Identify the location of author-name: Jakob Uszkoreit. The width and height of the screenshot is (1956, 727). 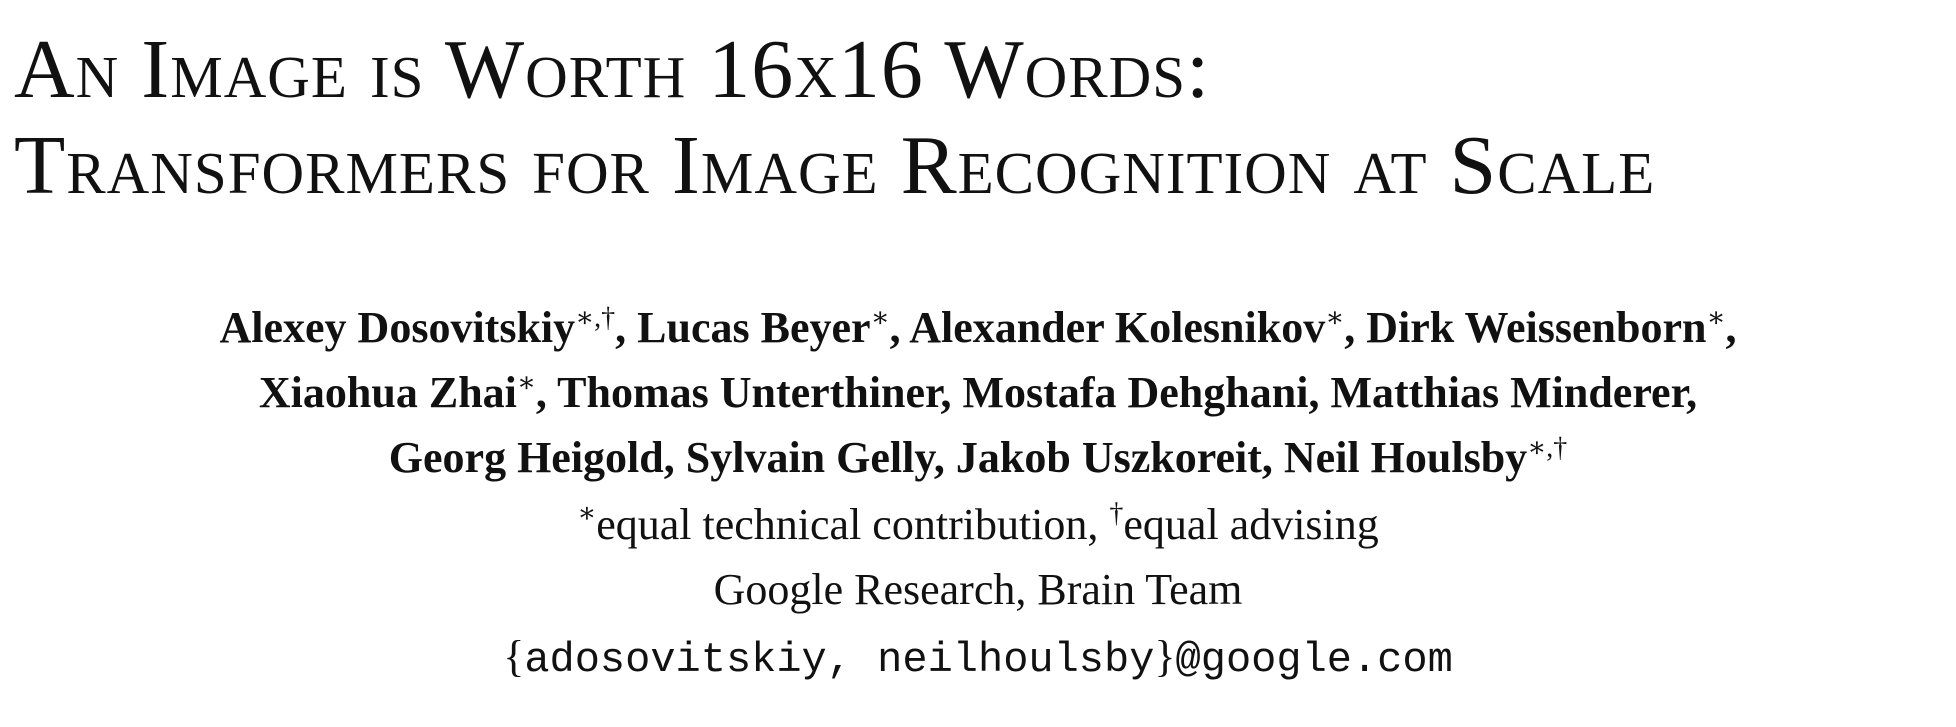
(1108, 457).